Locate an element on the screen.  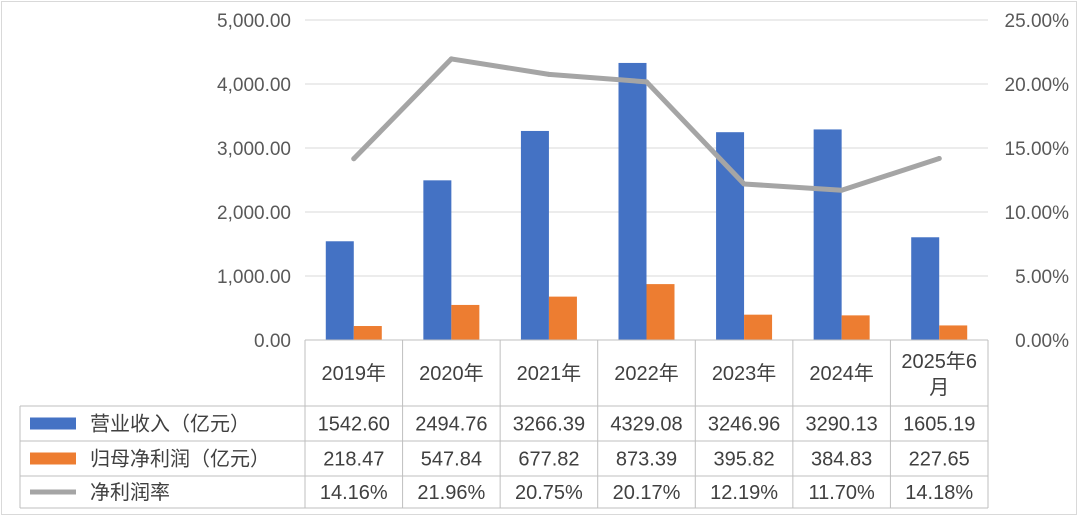
category-label: 2020年 is located at coordinates (451, 373).